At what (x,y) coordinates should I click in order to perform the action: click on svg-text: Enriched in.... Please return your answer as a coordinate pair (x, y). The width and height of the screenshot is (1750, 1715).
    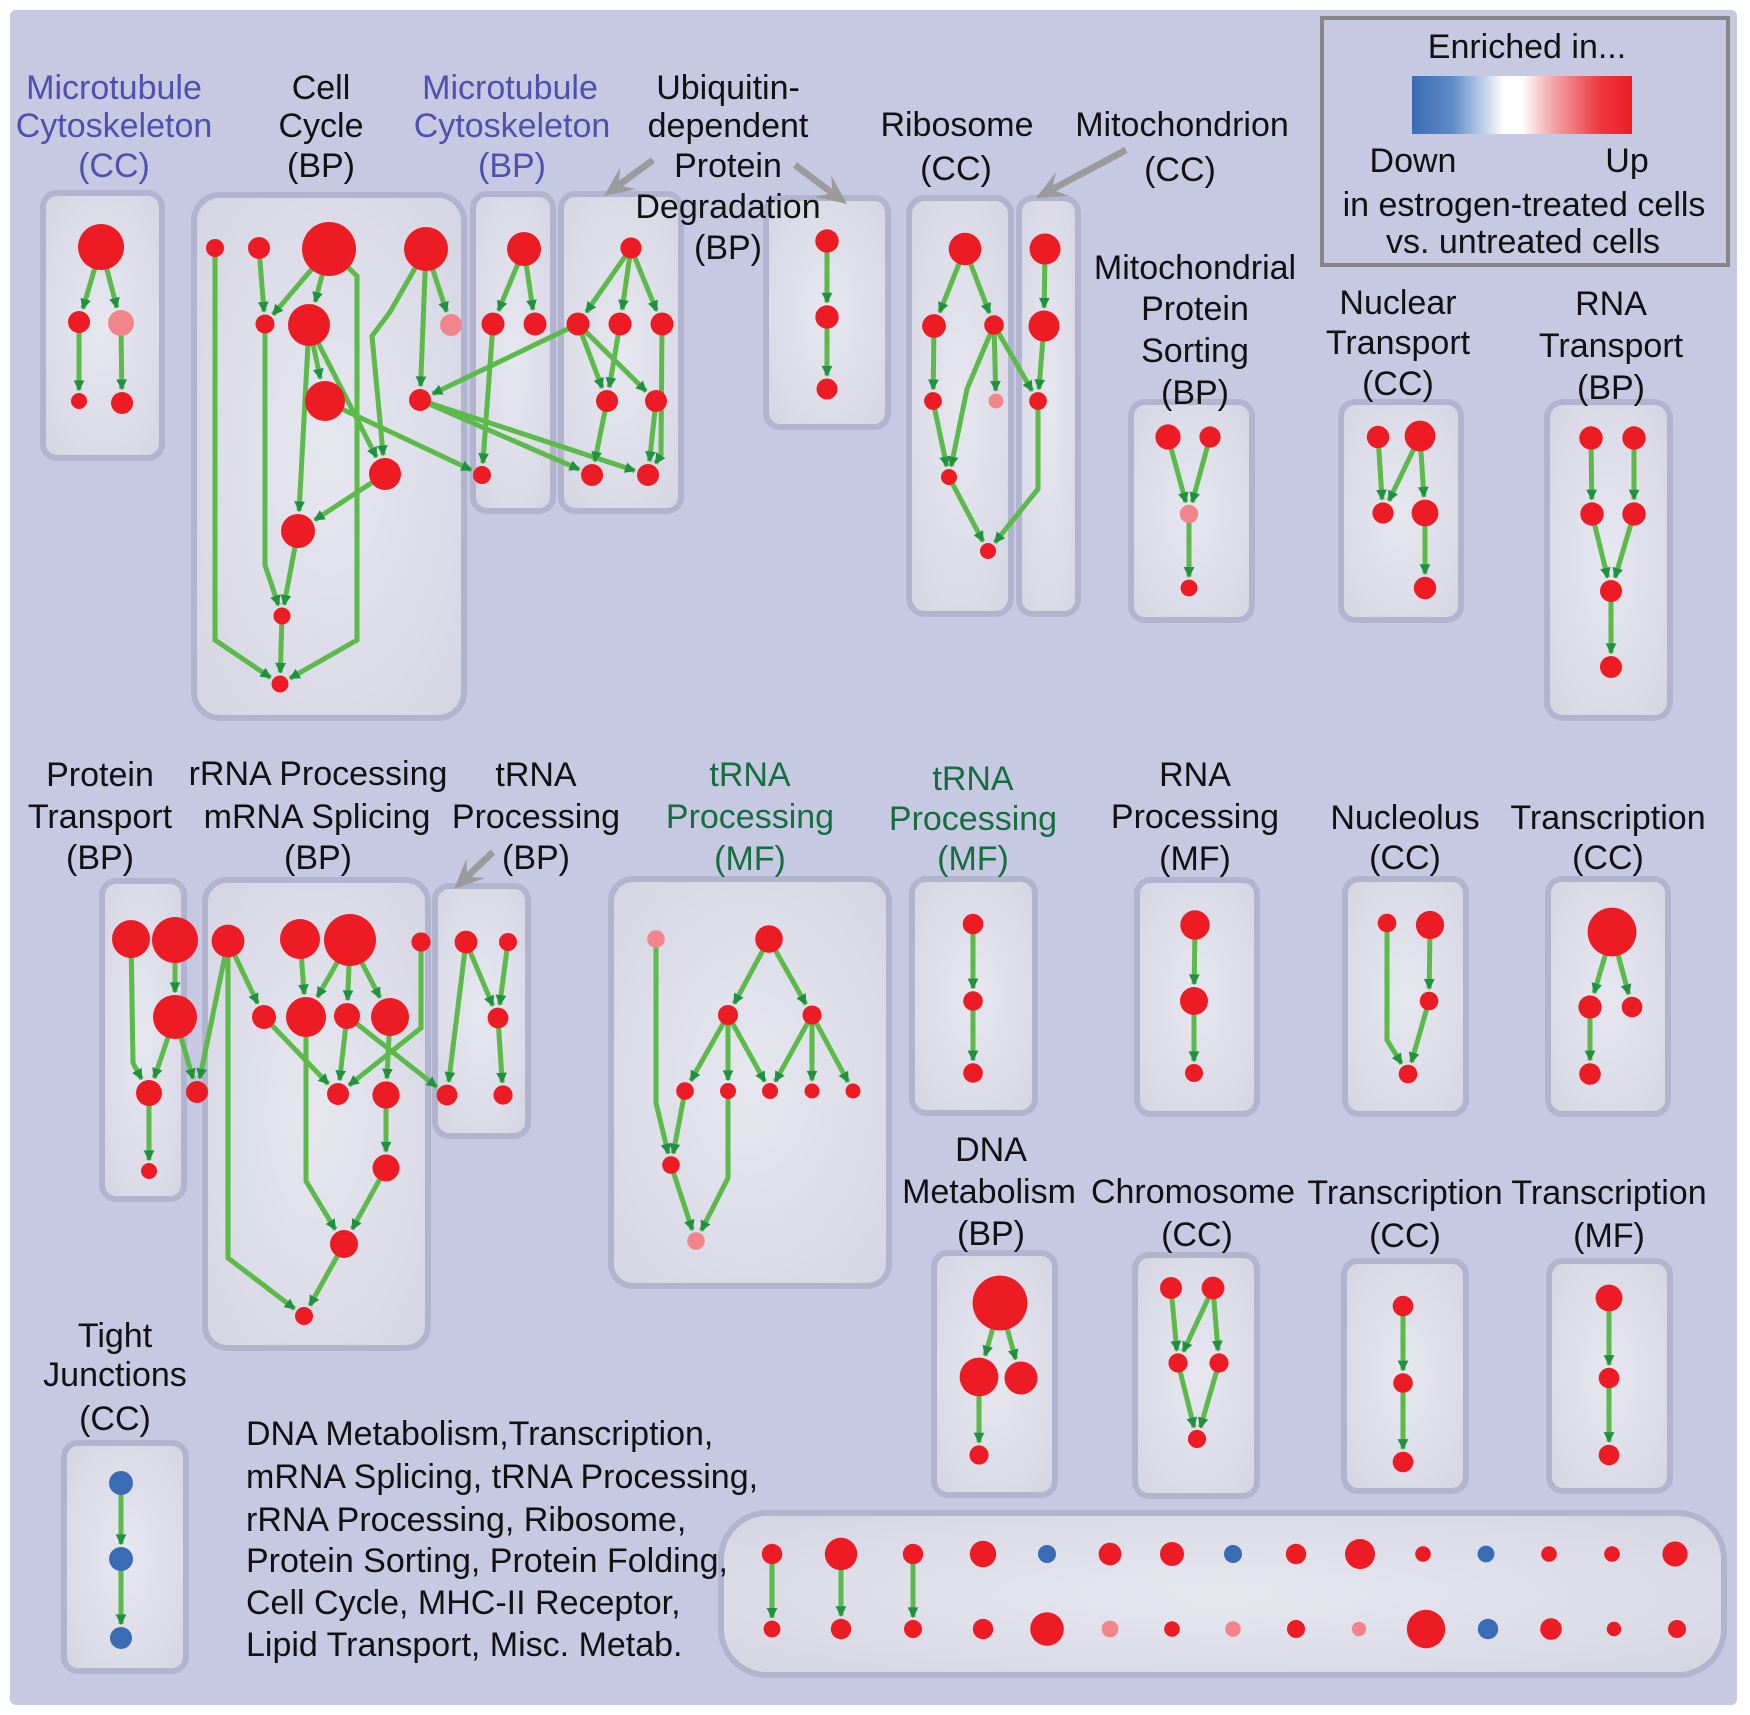
    Looking at the image, I should click on (1527, 47).